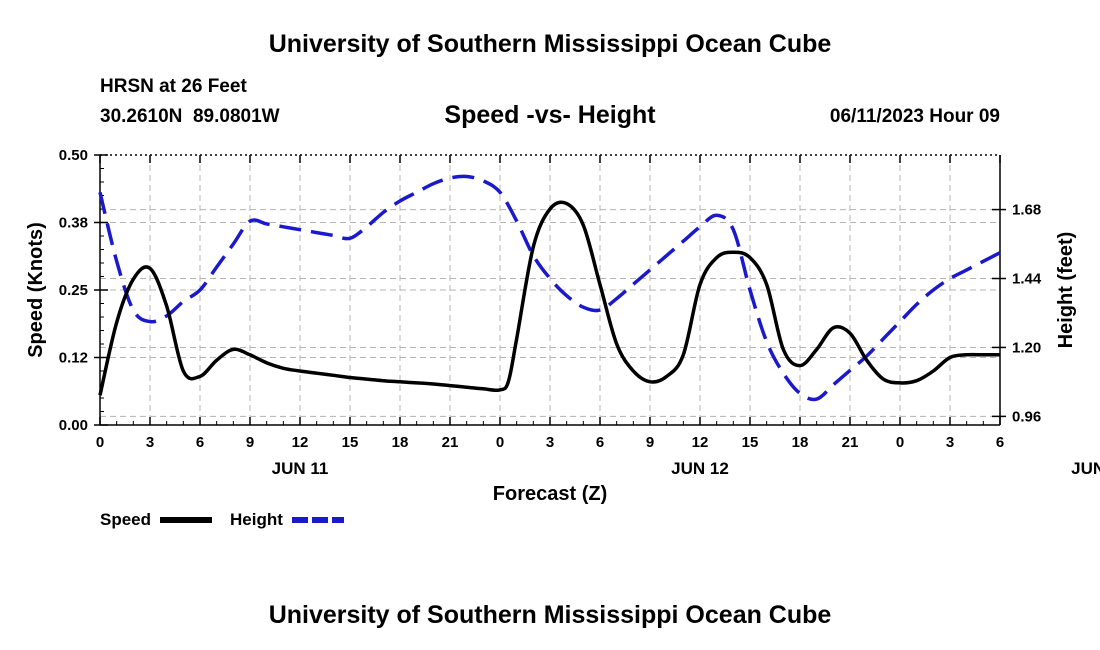 The image size is (1100, 650). What do you see at coordinates (125, 519) in the screenshot?
I see `legend-label-speed: Speed` at bounding box center [125, 519].